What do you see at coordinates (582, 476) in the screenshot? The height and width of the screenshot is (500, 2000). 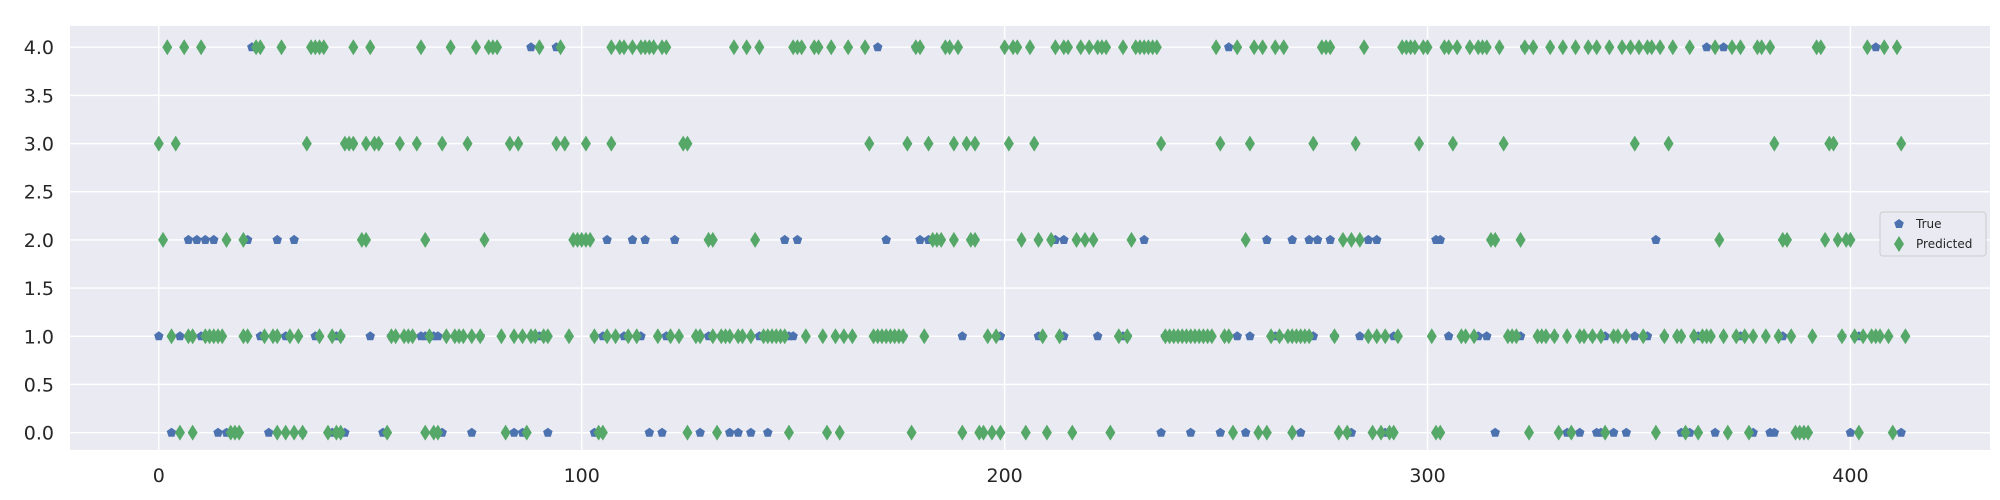 I see `x-tick-label: 100` at bounding box center [582, 476].